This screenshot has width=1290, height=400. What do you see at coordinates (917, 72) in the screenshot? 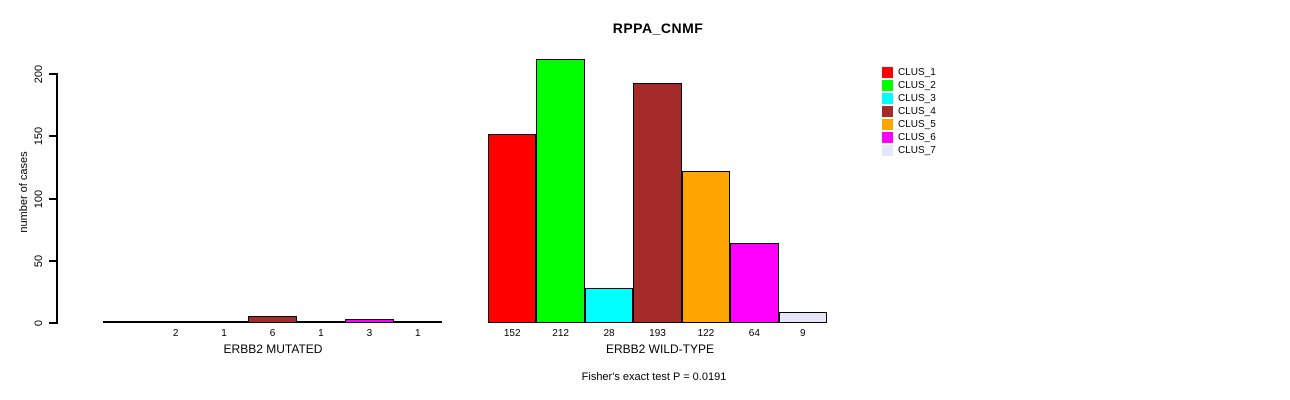
I see `legend-label: CLUS_1` at bounding box center [917, 72].